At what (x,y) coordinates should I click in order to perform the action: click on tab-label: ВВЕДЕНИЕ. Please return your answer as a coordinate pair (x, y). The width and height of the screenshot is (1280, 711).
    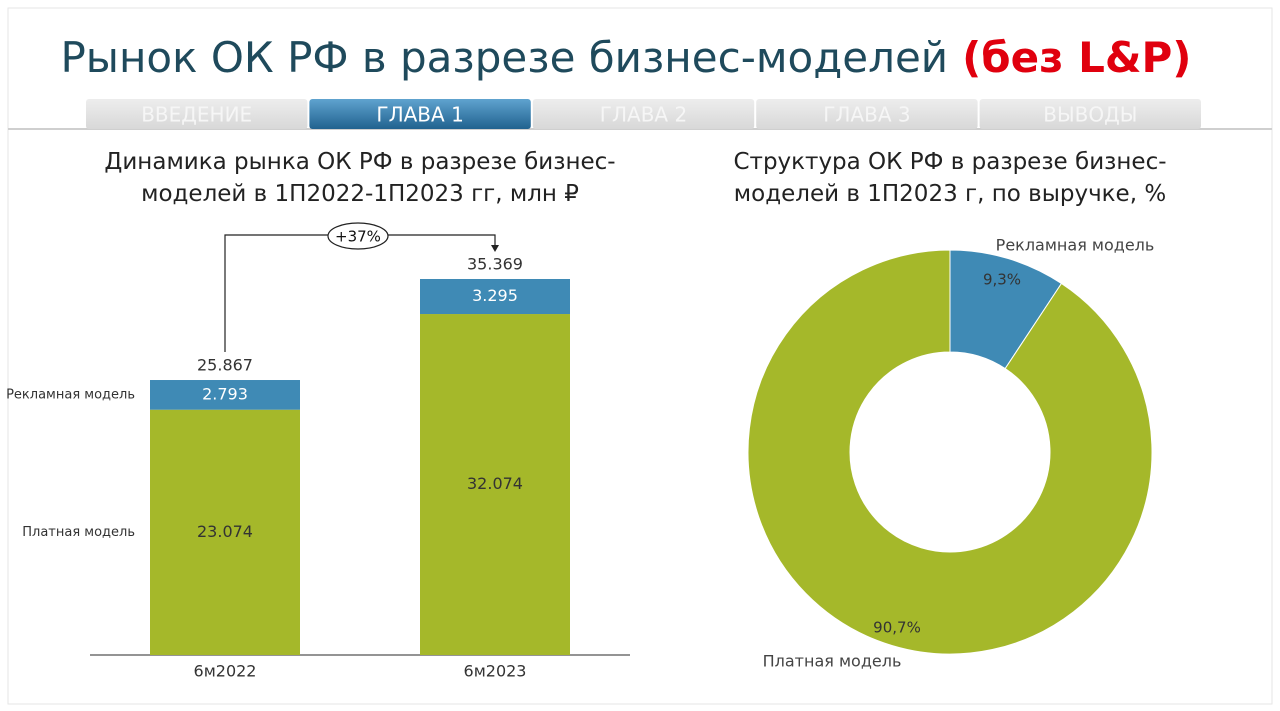
    Looking at the image, I should click on (196, 115).